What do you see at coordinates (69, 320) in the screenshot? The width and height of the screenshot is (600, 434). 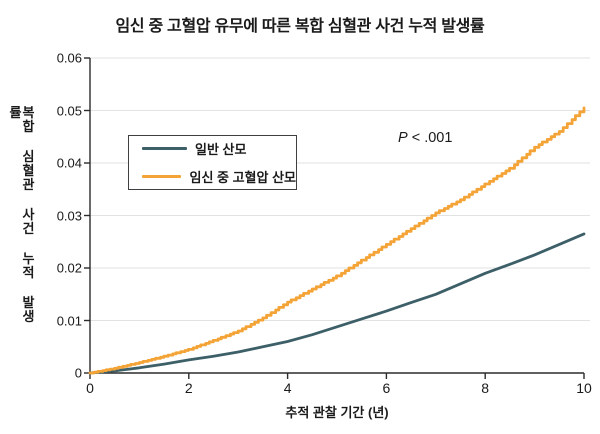 I see `y-tick-label: 0.01` at bounding box center [69, 320].